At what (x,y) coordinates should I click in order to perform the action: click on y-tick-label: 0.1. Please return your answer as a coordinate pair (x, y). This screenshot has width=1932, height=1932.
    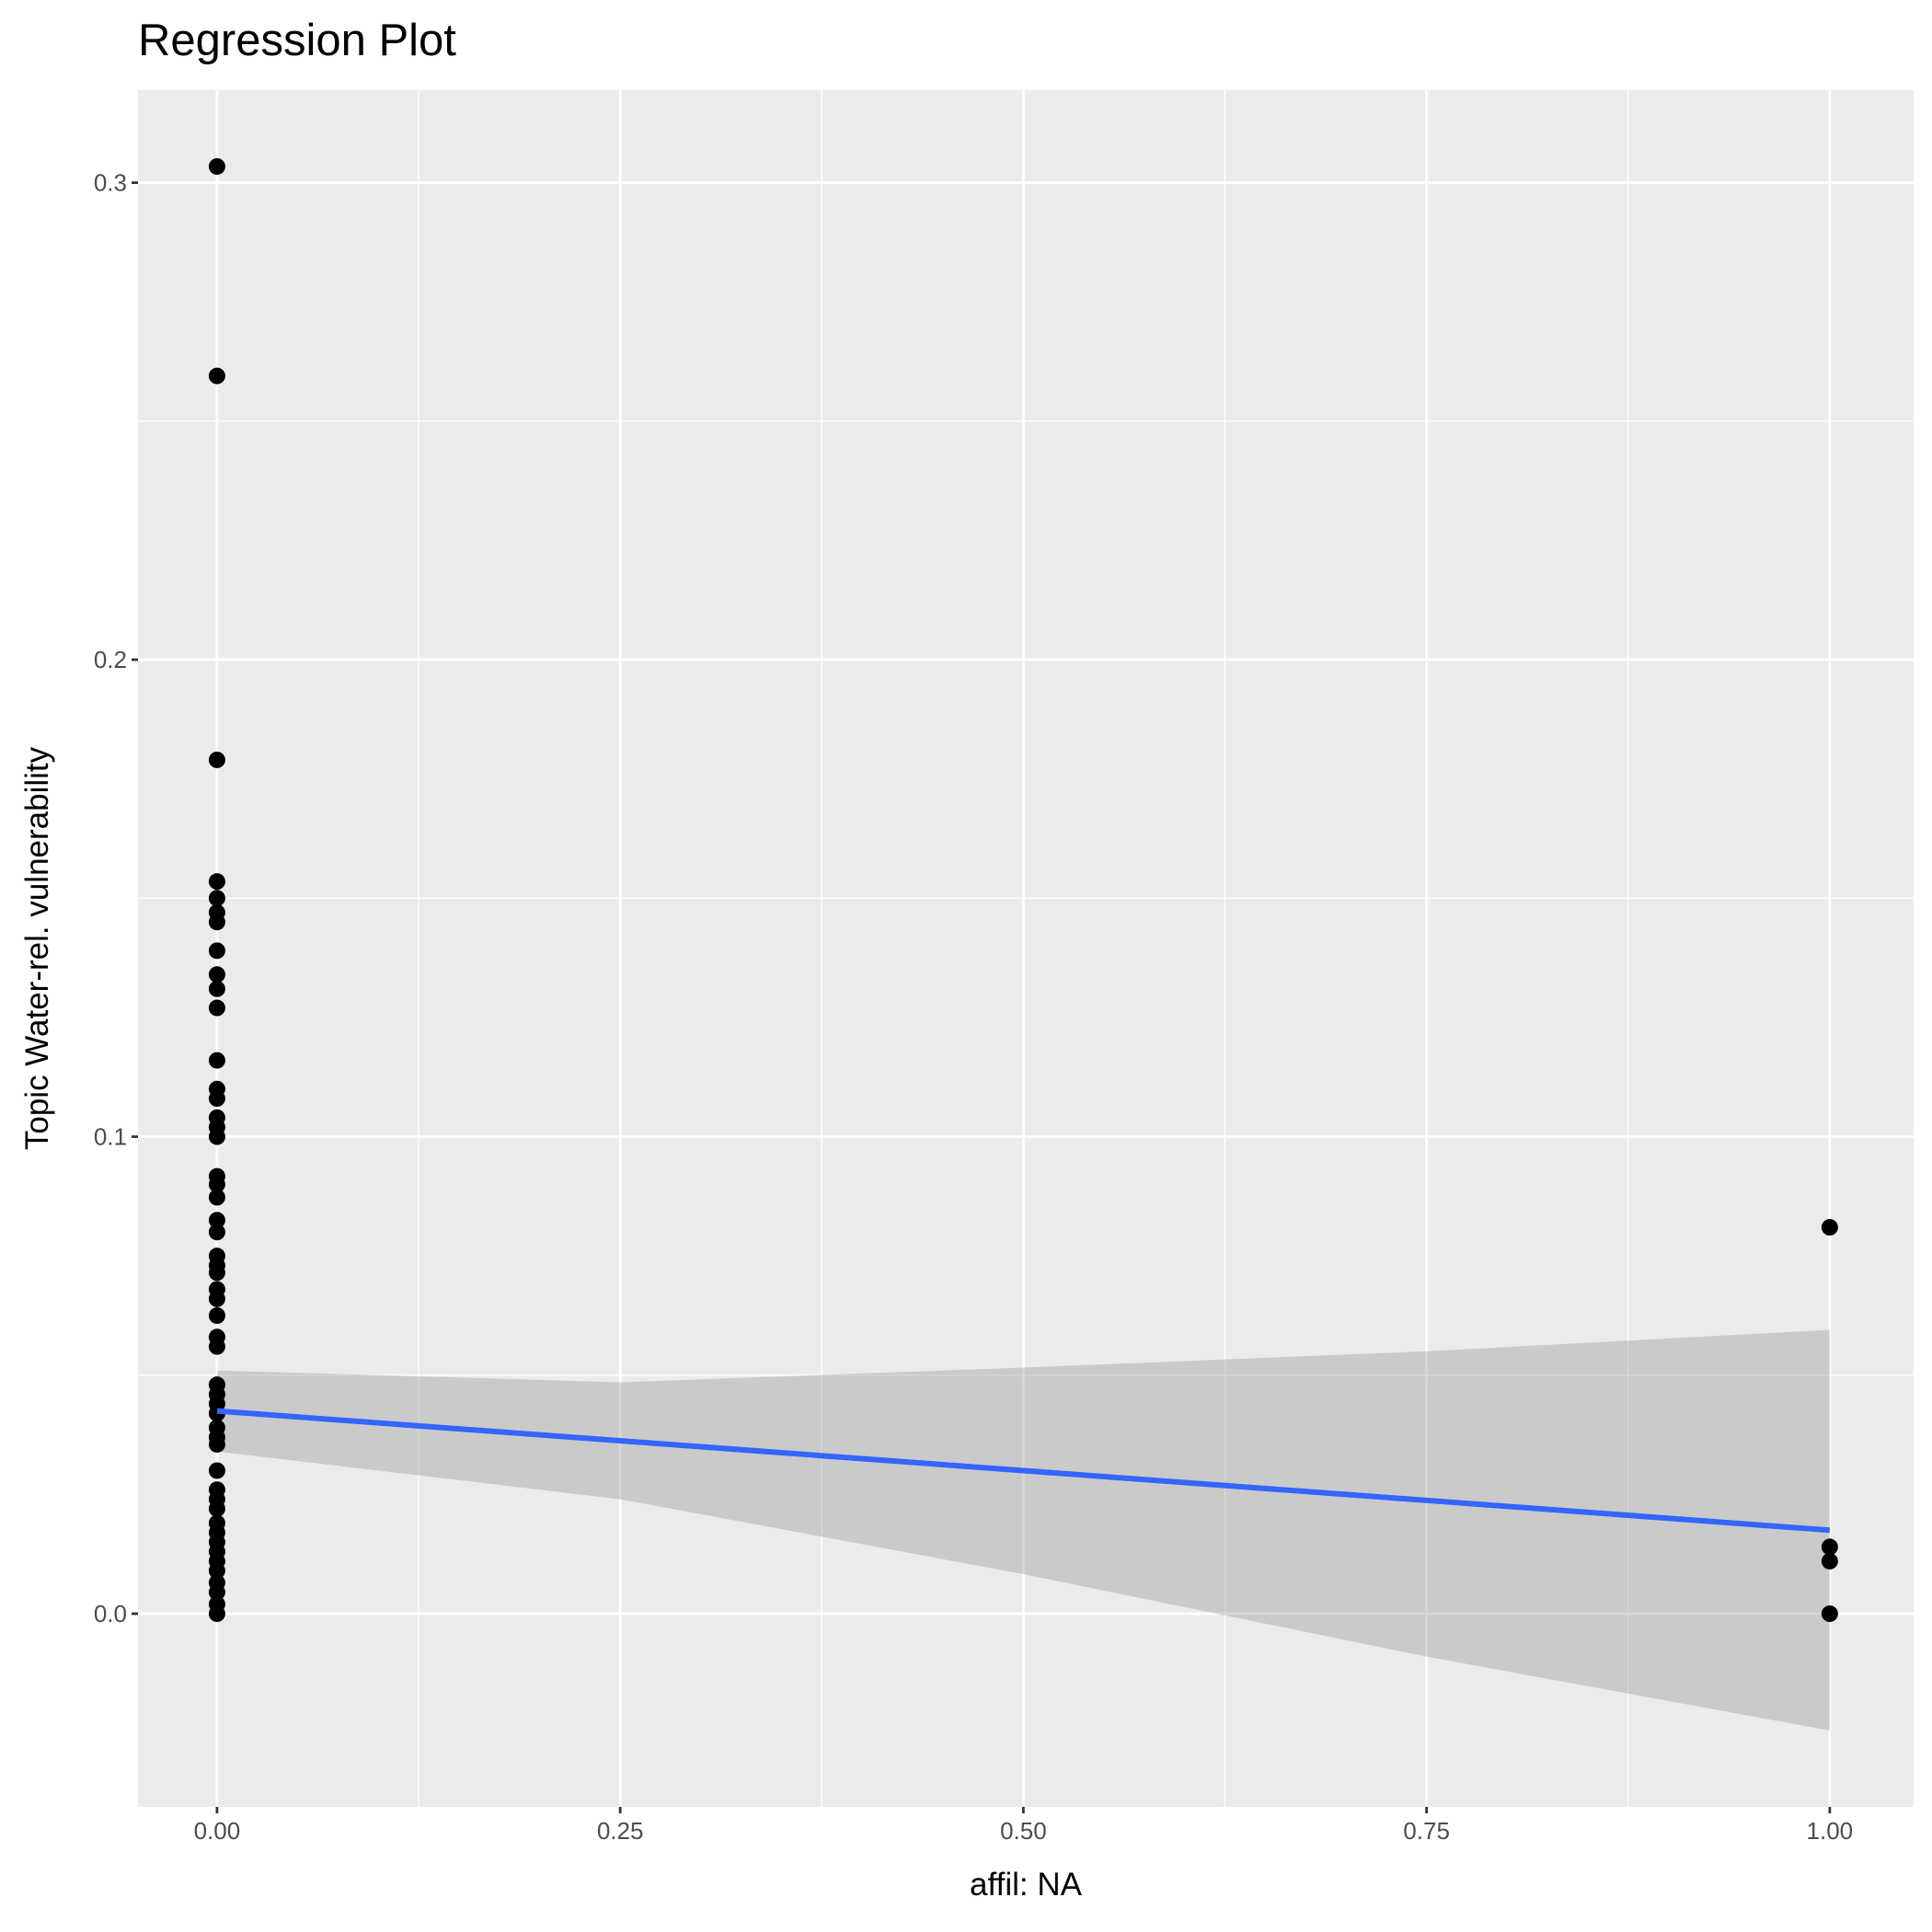
    Looking at the image, I should click on (110, 1137).